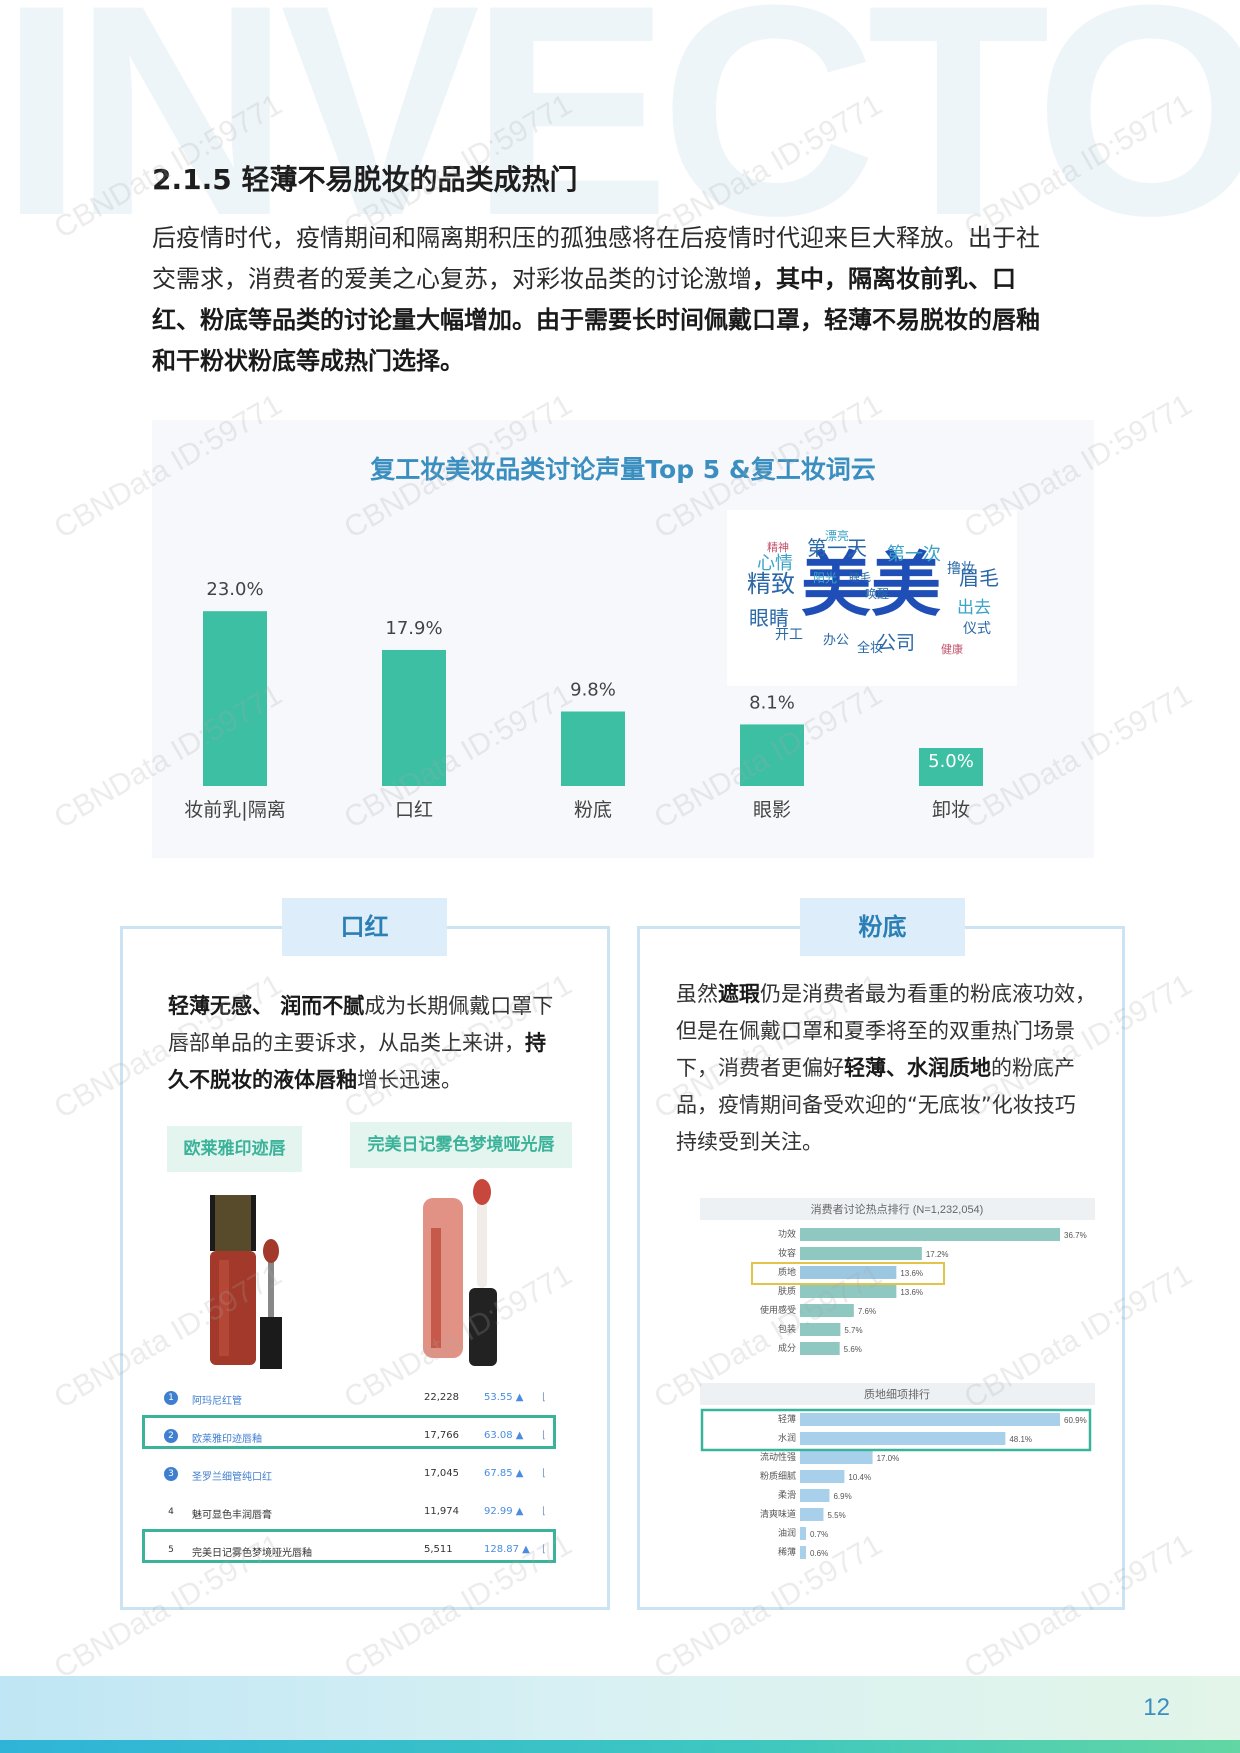 Image resolution: width=1240 pixels, height=1753 pixels. What do you see at coordinates (361, 1551) in the screenshot?
I see `rank-row: 5 完美日记雾色梦境哑光唇釉 5,511 128.87 ▲ ⌊` at bounding box center [361, 1551].